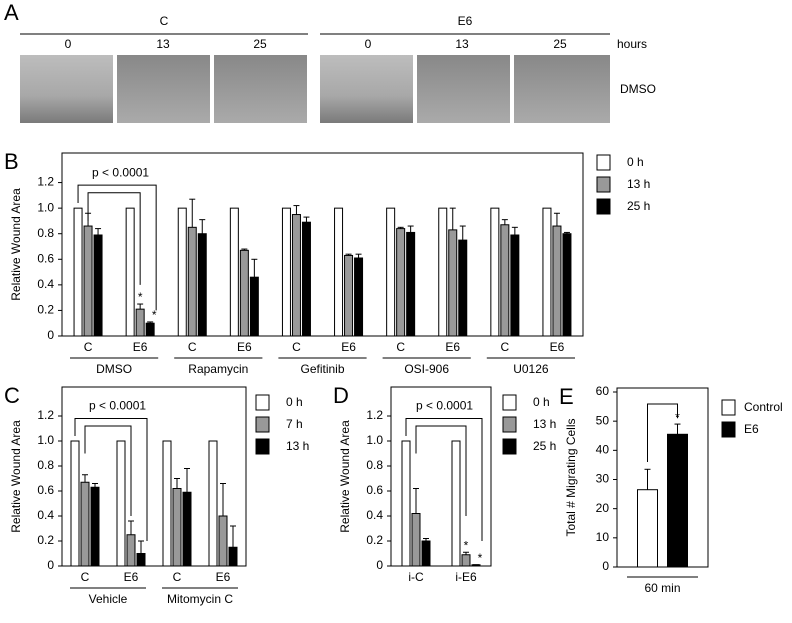 This screenshot has width=792, height=623. What do you see at coordinates (544, 424) in the screenshot?
I see `legend-label: 13 h` at bounding box center [544, 424].